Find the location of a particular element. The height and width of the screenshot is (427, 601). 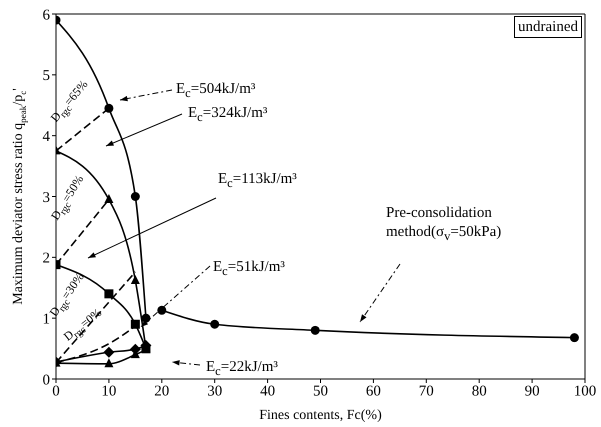

annotation: E$_{c}$=324kJ/m³ is located at coordinates (228, 115).